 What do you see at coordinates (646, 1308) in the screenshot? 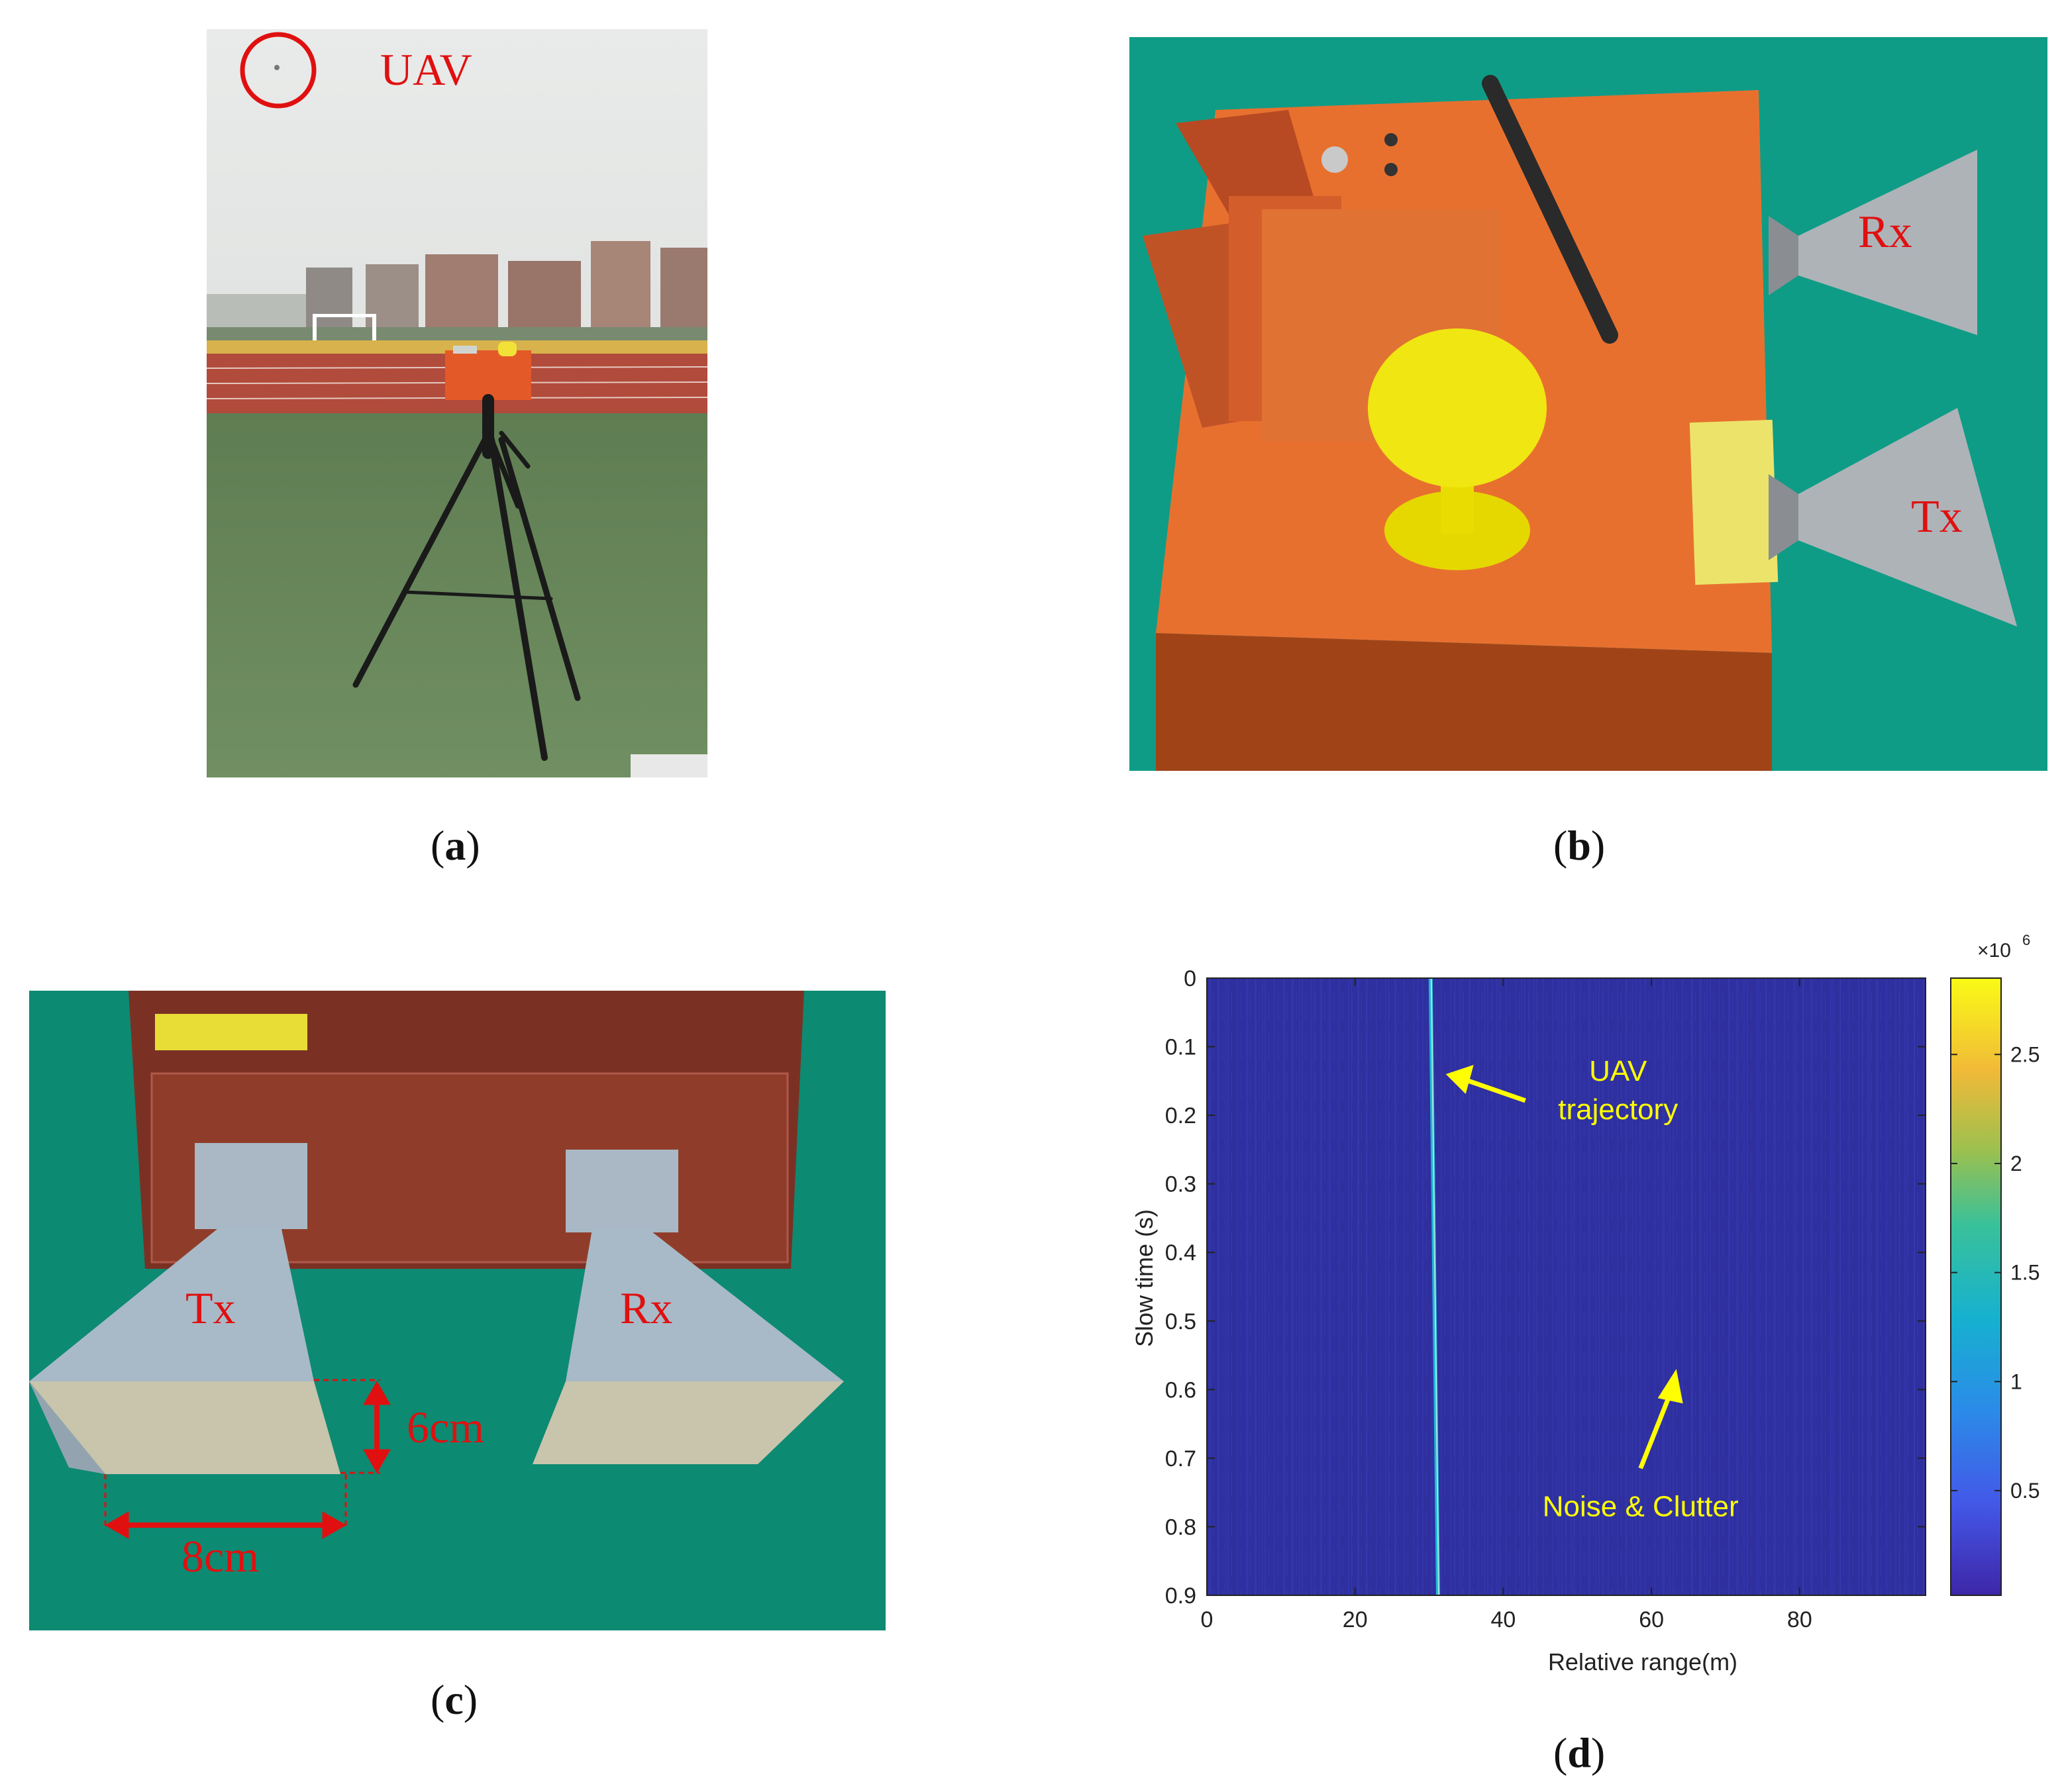
I see `rx-label-c: Rx` at bounding box center [646, 1308].